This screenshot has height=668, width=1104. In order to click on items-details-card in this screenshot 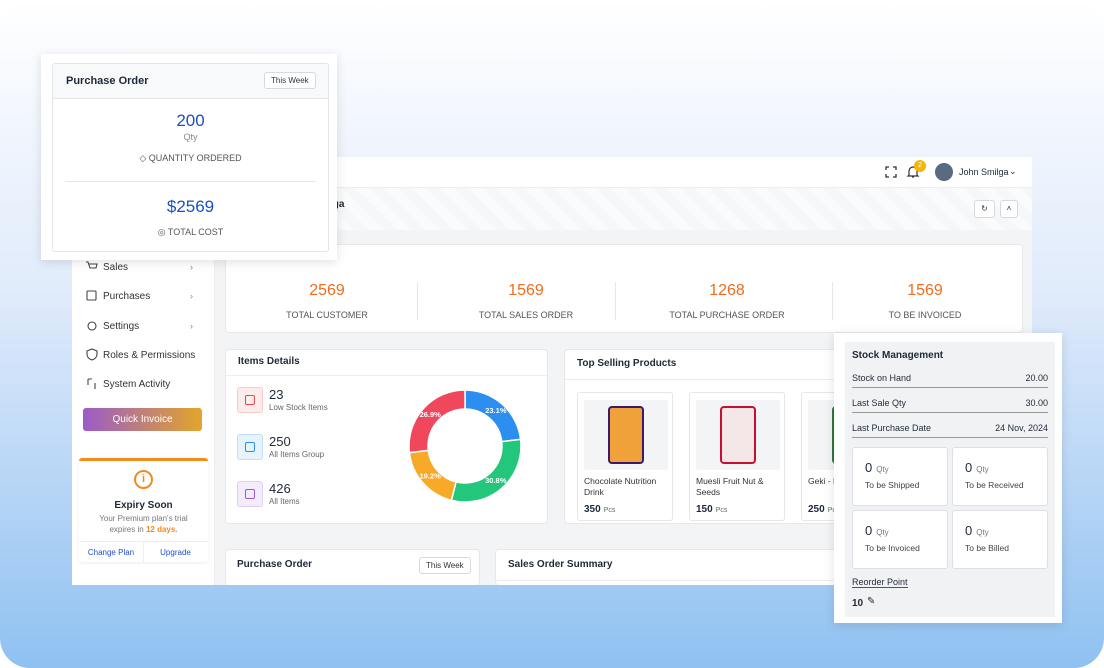, I will do `click(386, 436)`.